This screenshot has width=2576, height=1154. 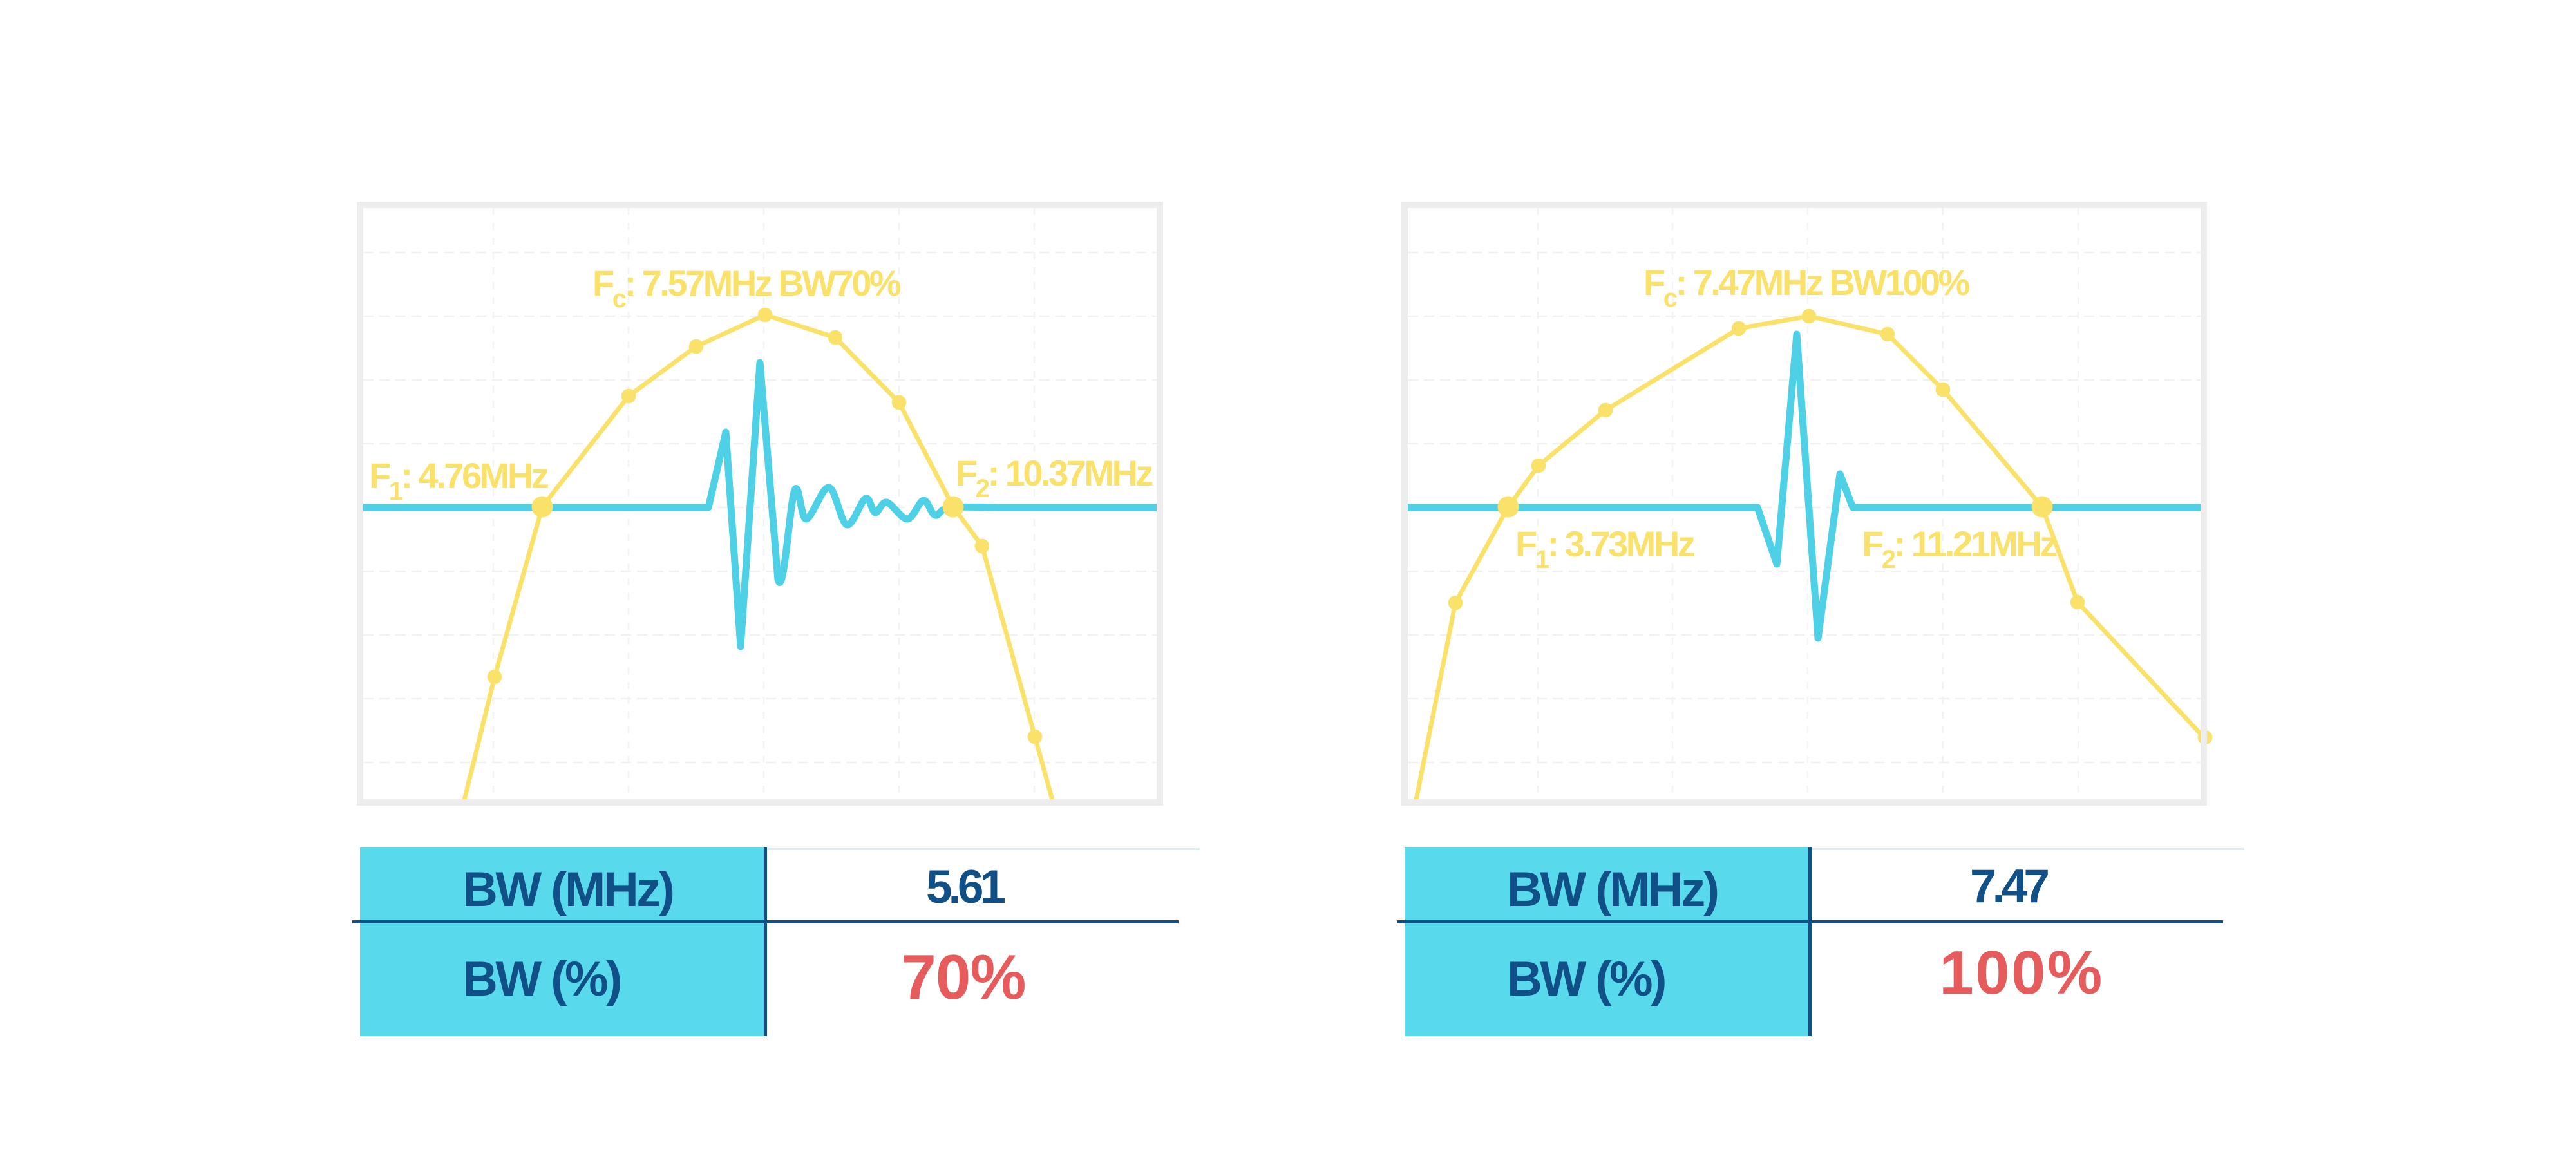 I want to click on svg-text: 7.47, so click(x=2009, y=886).